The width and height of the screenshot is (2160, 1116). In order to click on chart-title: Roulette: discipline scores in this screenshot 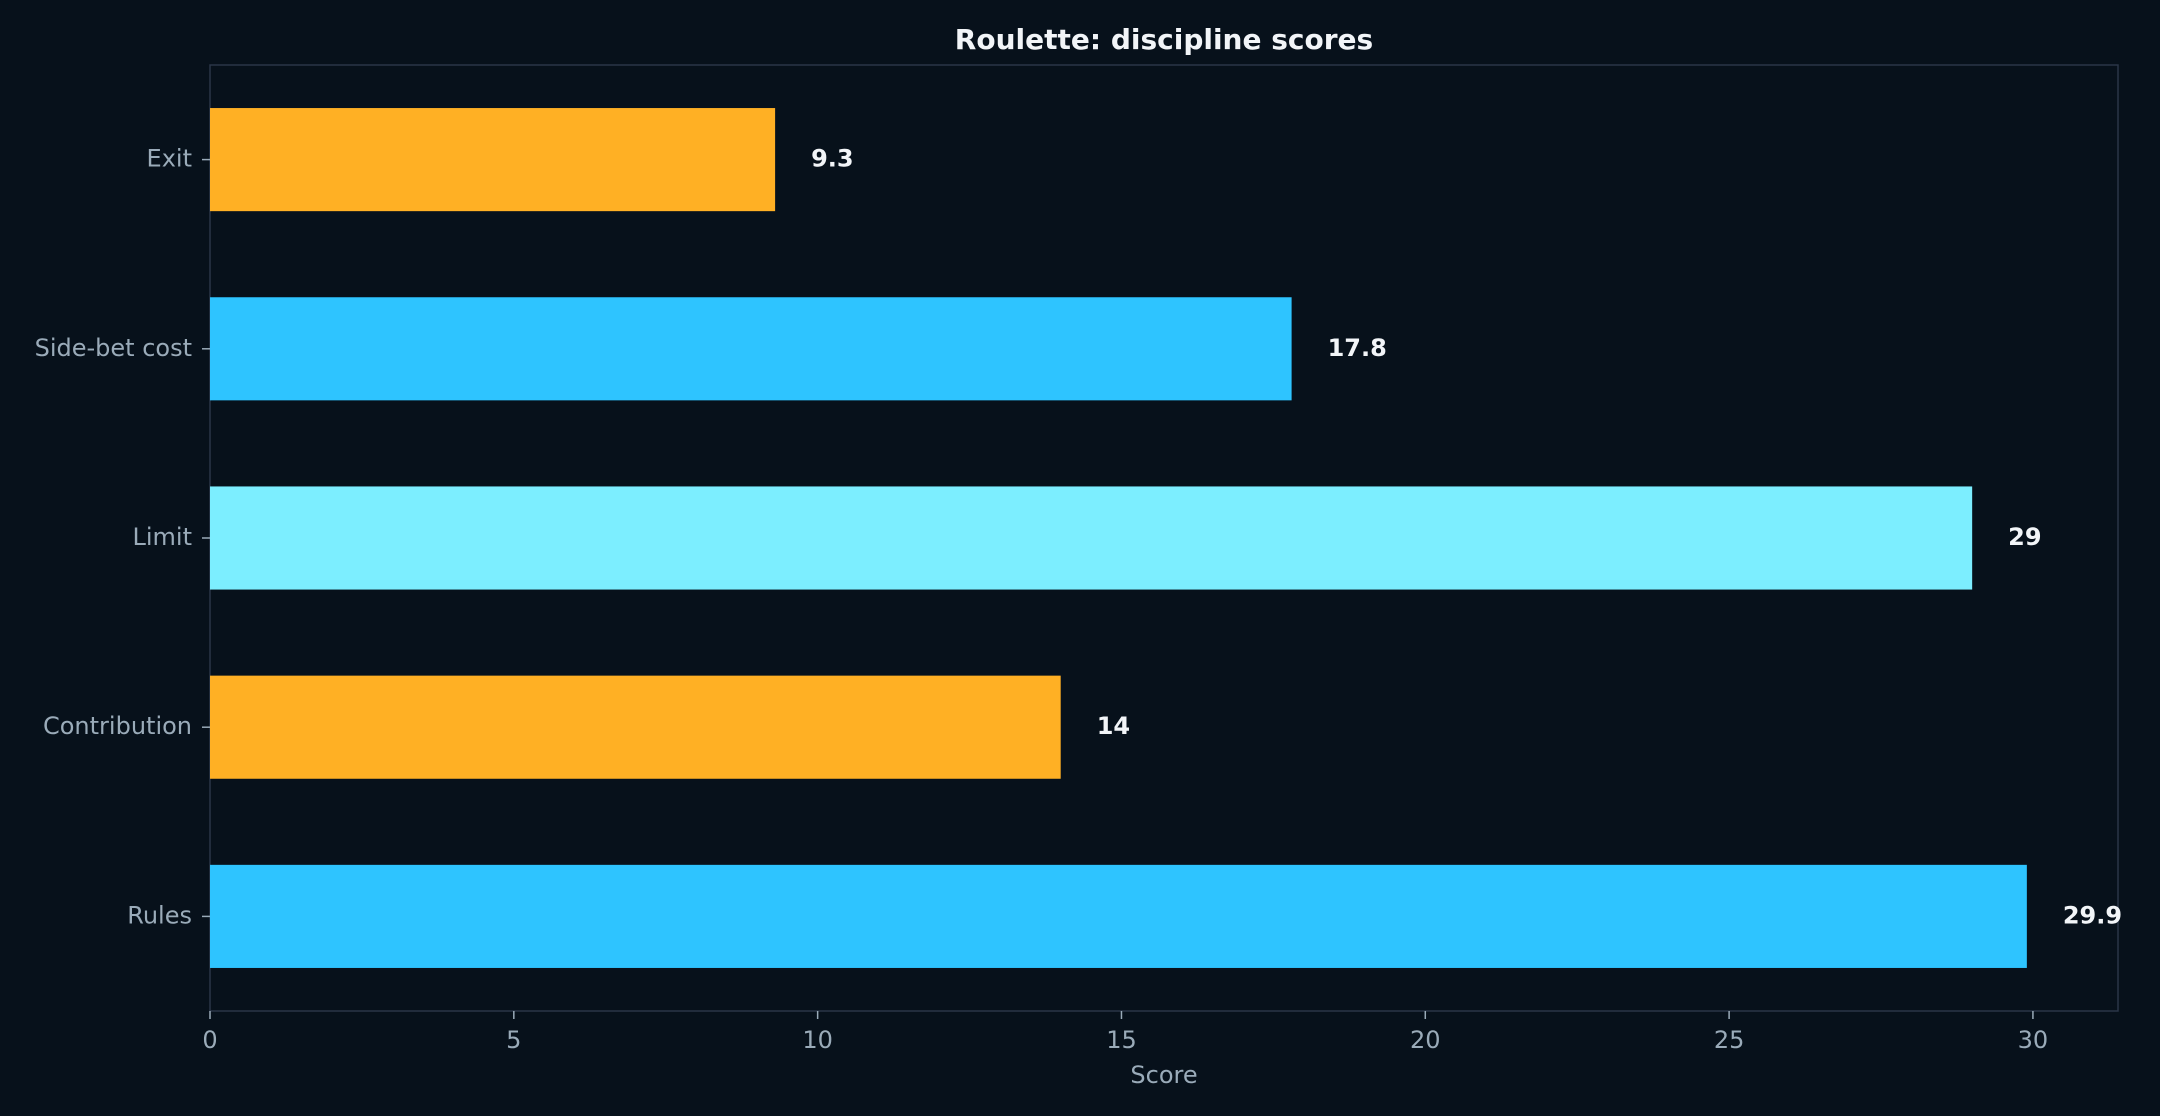, I will do `click(1164, 39)`.